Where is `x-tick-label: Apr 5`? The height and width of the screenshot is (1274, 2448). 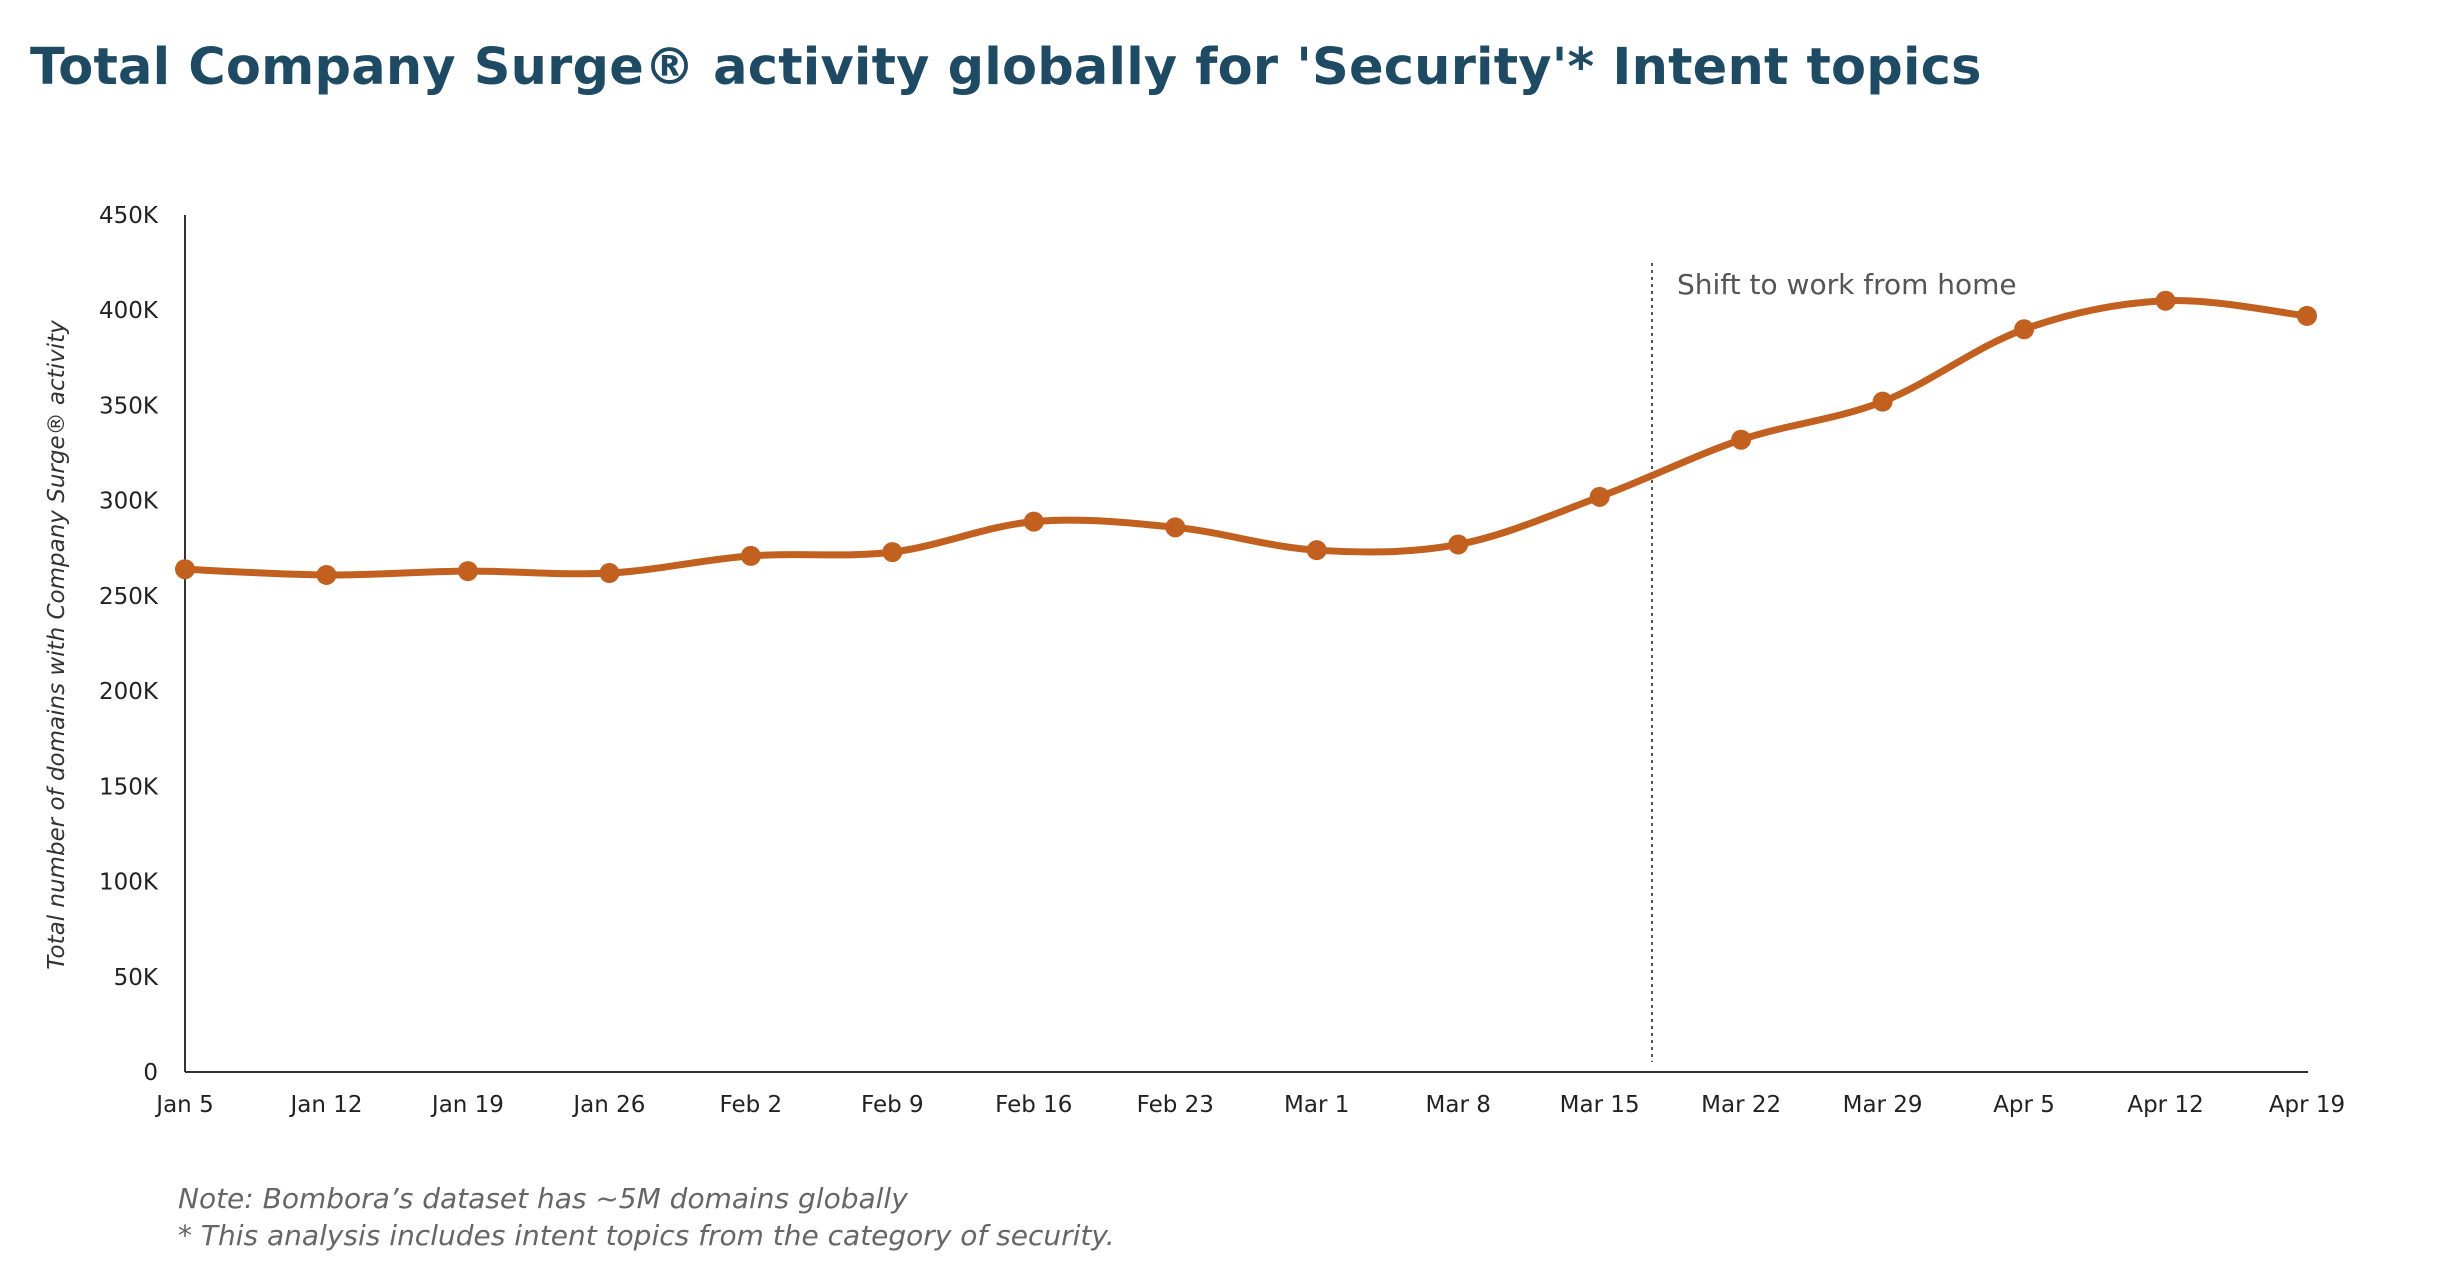 x-tick-label: Apr 5 is located at coordinates (2024, 1105).